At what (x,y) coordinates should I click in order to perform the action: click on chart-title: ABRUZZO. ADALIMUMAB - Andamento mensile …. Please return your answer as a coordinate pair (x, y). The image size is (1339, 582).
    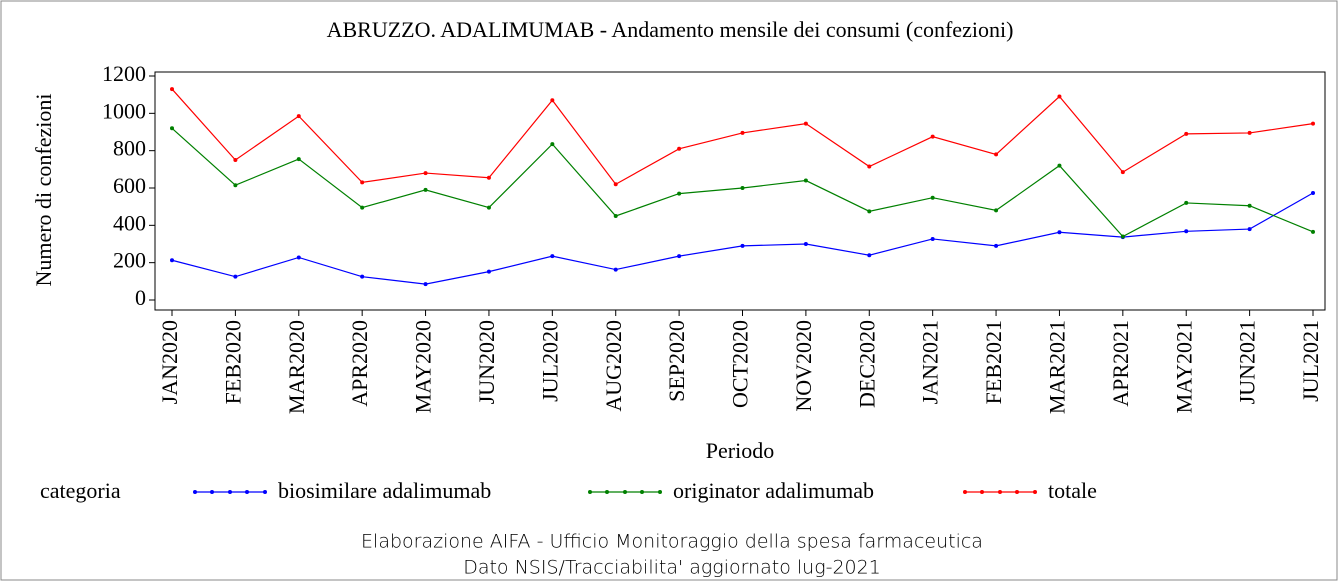
    Looking at the image, I should click on (670, 29).